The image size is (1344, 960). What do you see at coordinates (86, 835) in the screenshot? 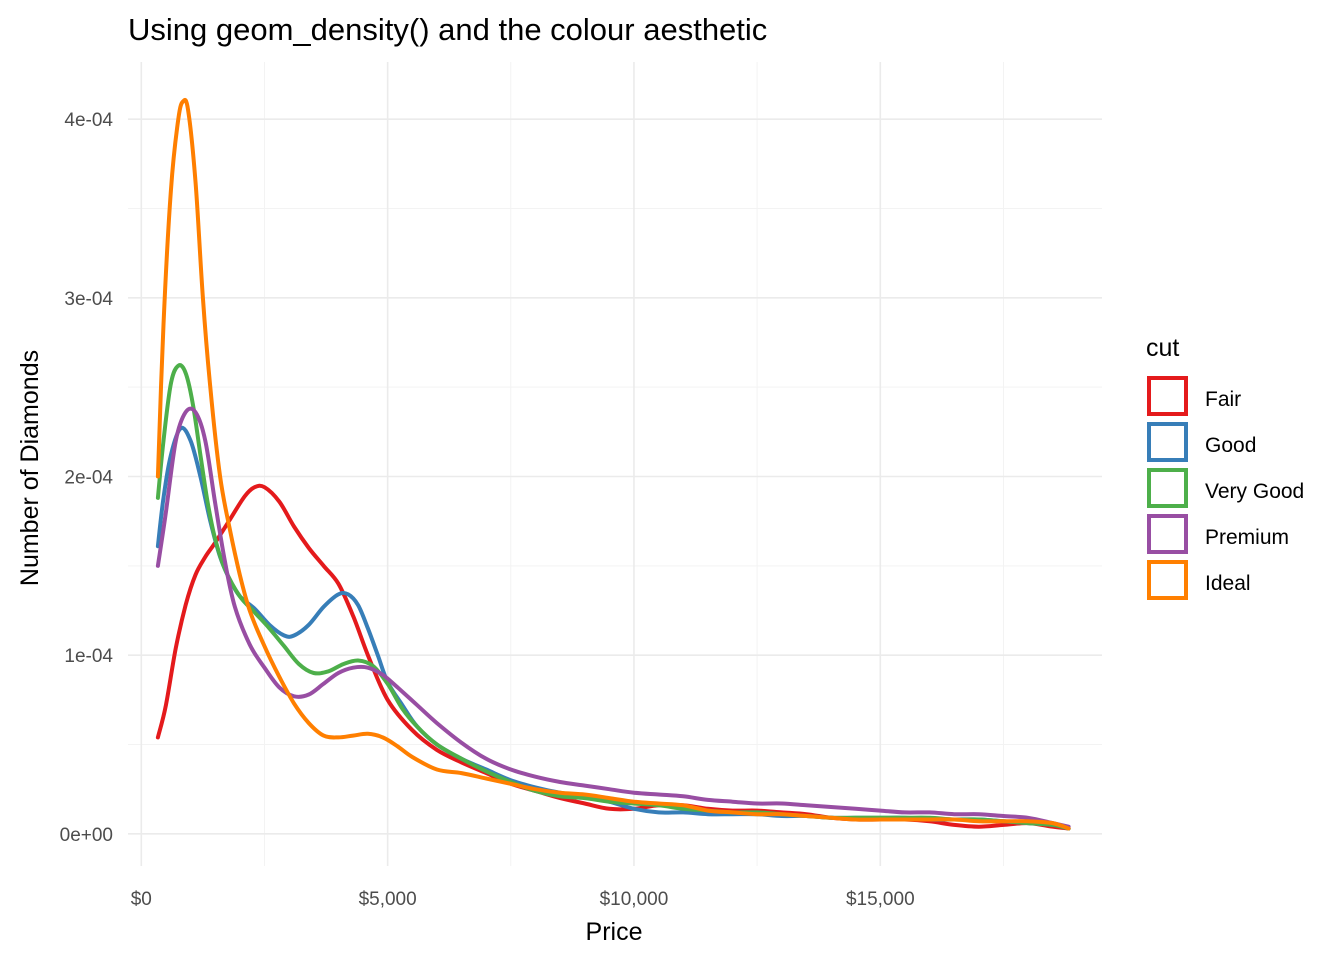
I see `y-tick-label: 0e+00` at bounding box center [86, 835].